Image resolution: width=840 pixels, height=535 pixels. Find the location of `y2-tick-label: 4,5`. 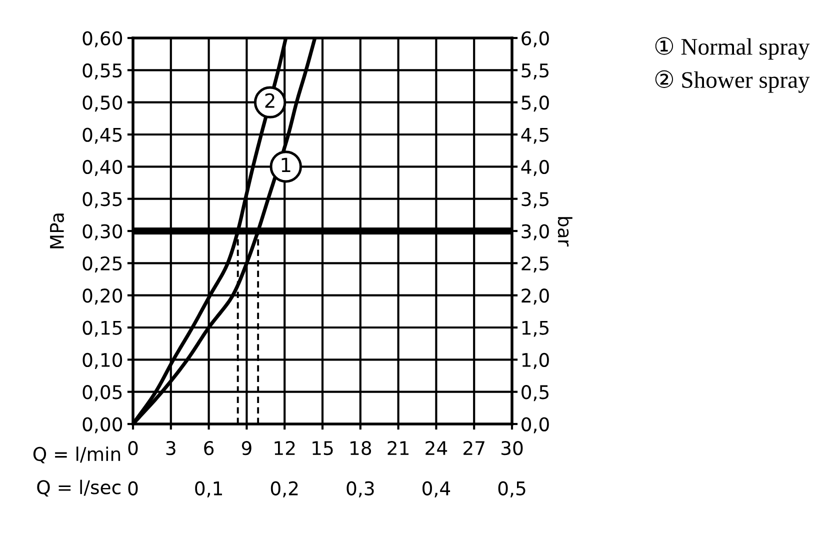

y2-tick-label: 4,5 is located at coordinates (535, 136).